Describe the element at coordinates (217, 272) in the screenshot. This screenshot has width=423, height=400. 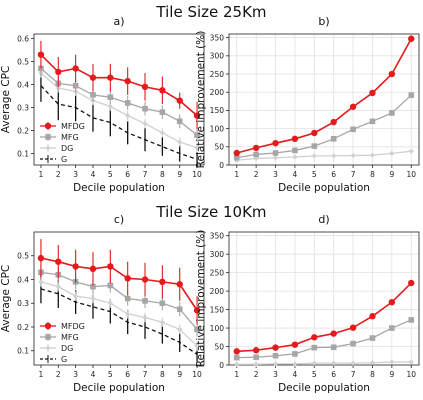
I see `y-tick-label: 250` at that location.